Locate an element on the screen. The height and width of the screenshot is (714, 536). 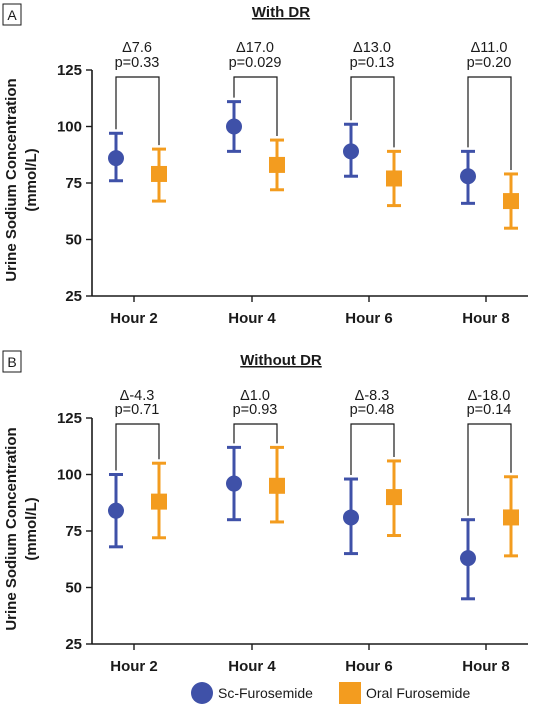
panel-a-category-label: Hour 6 is located at coordinates (369, 318).